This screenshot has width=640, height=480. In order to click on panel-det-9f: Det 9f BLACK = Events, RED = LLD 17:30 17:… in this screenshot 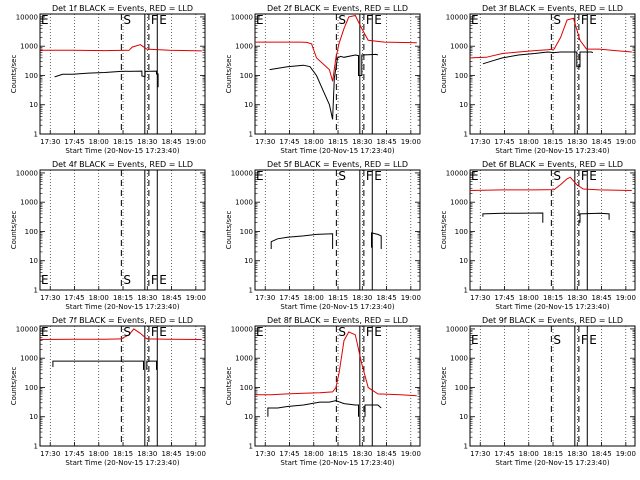, I will do `click(538, 391)`.